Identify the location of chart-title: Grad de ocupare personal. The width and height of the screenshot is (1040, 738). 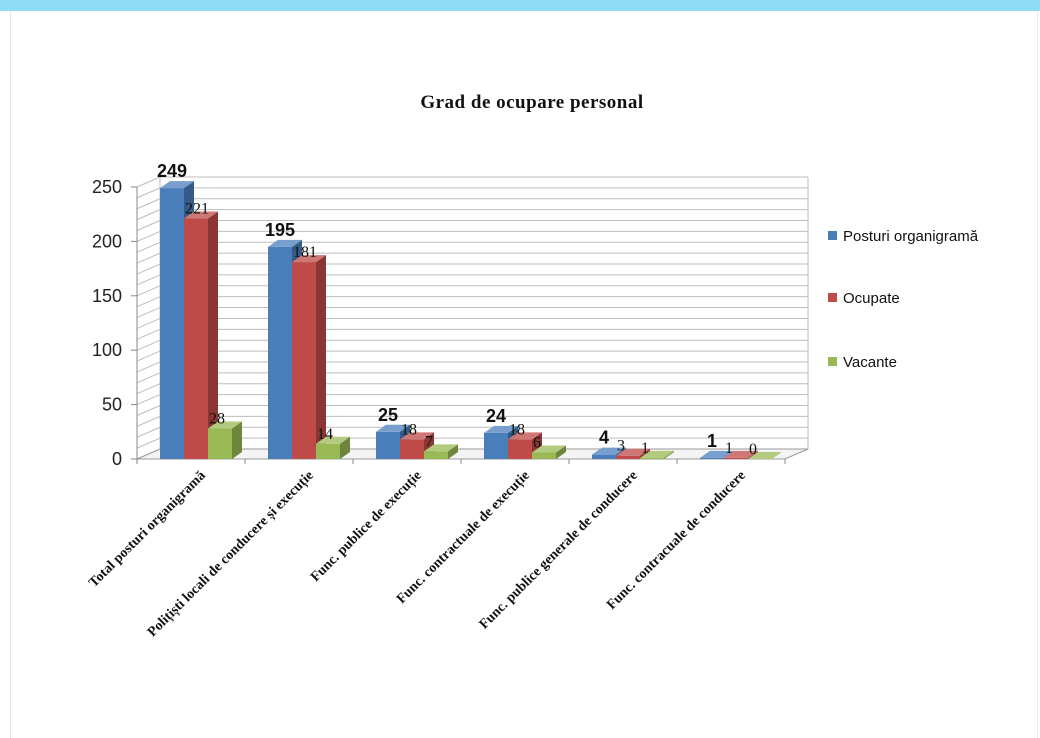
(531, 102).